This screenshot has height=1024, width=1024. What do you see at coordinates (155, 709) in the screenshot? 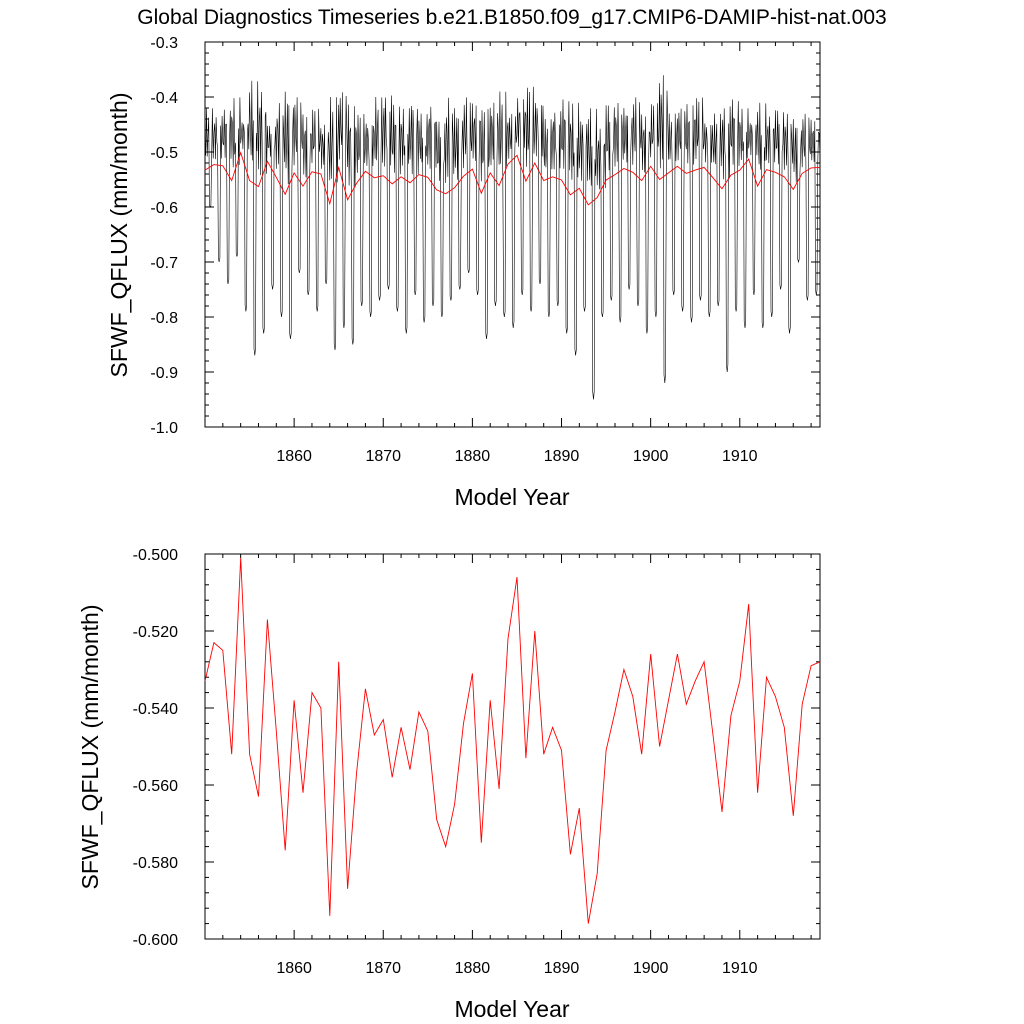
I see `bottom-y-tick-label: -0.540` at bounding box center [155, 709].